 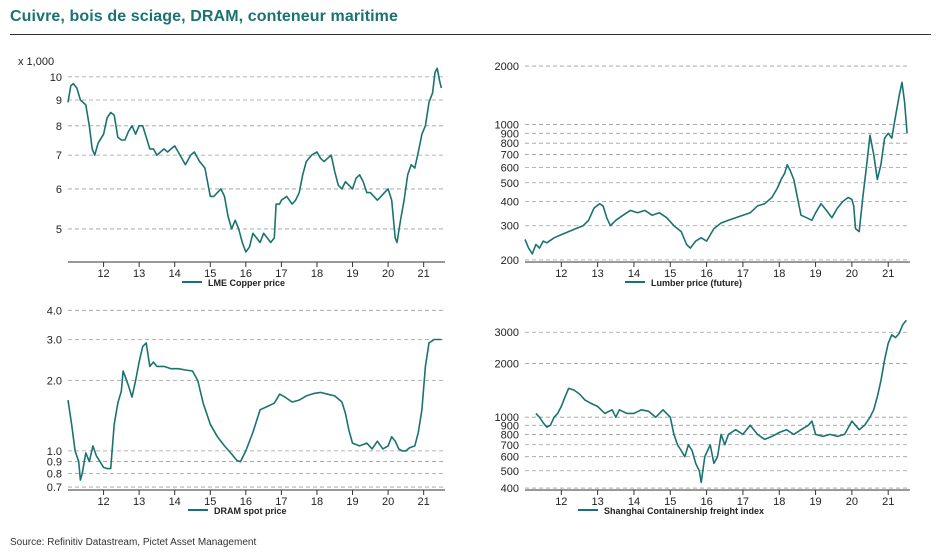 I want to click on y-tick-label: 300, so click(x=510, y=227).